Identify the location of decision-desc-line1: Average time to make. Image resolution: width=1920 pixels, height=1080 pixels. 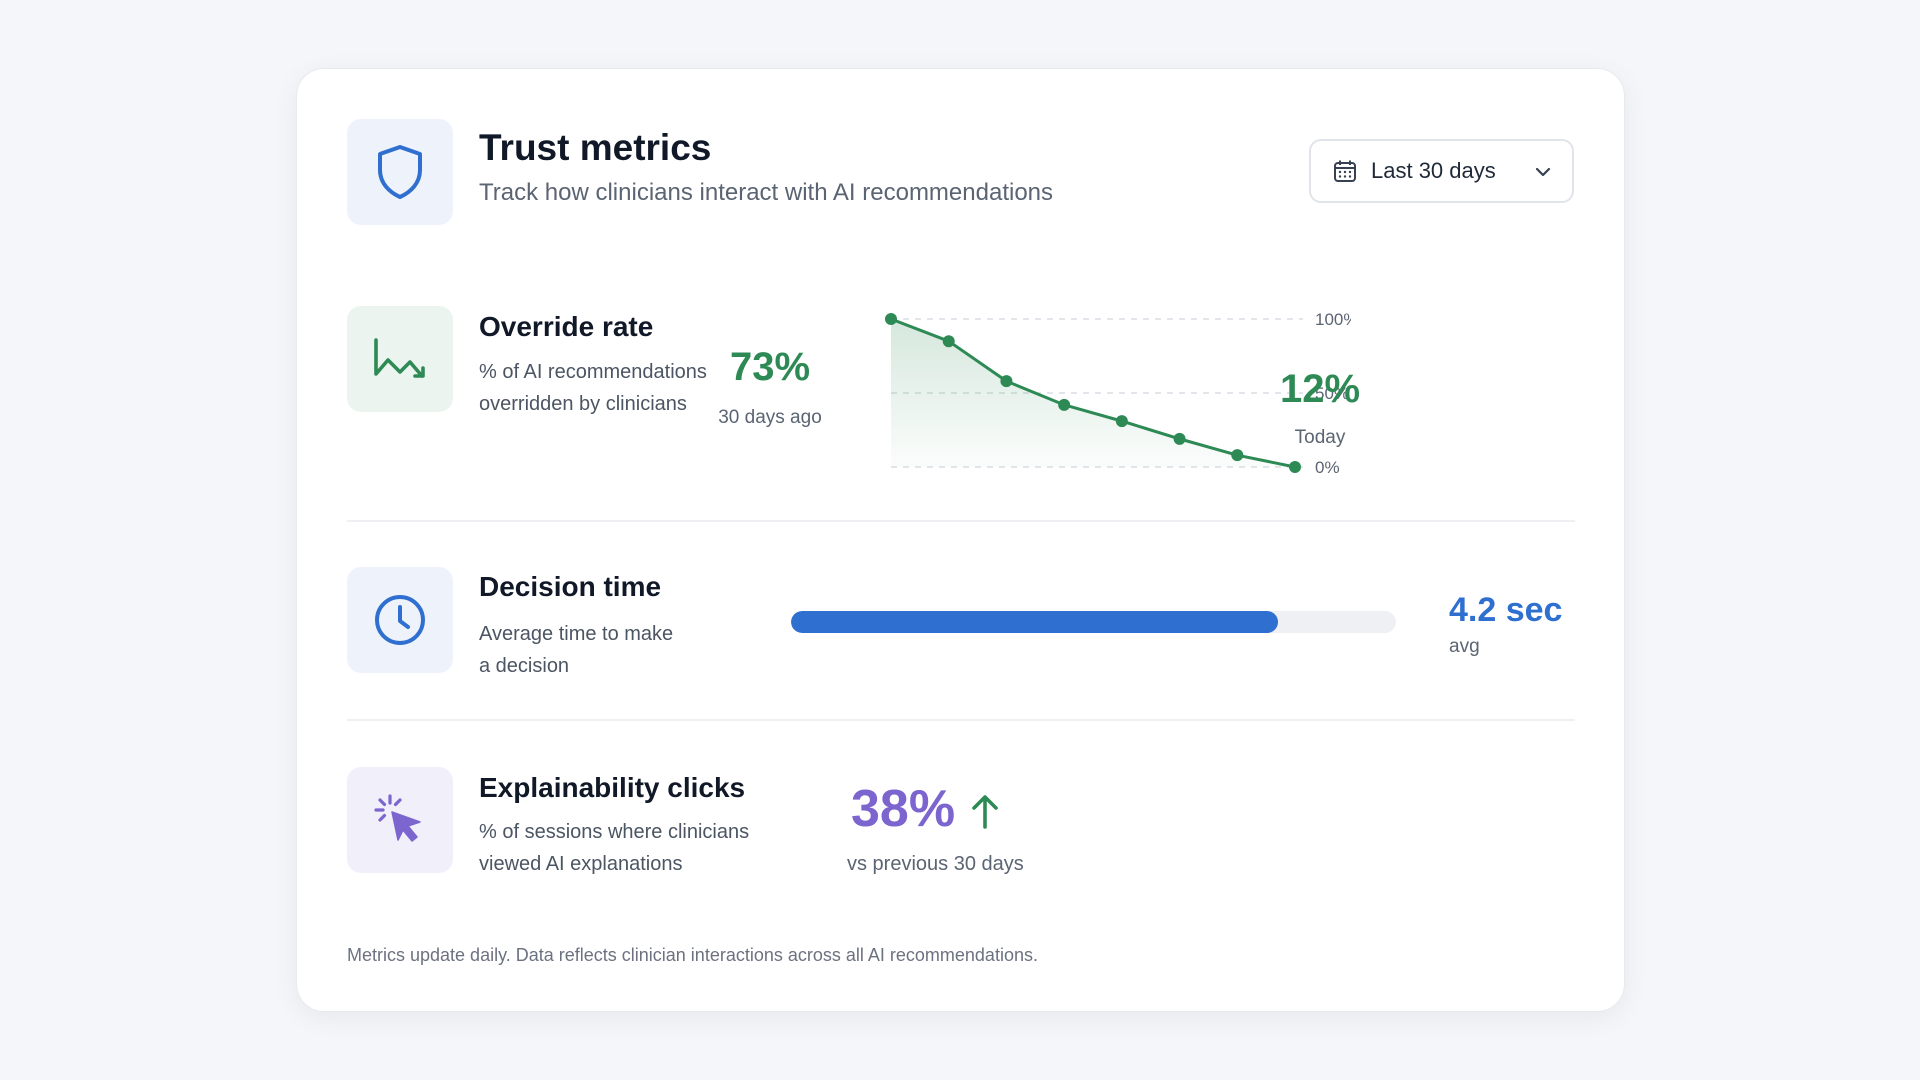
(576, 634).